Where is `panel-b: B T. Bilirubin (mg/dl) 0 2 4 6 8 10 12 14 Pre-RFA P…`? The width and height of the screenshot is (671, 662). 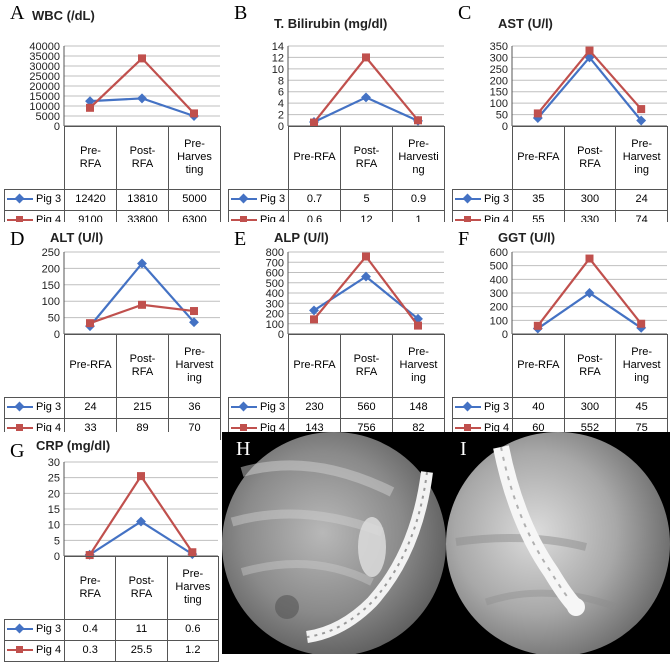
panel-b: B T. Bilirubin (mg/dl) 0 2 4 6 8 10 12 14 Pre-RFA P… is located at coordinates (336, 117).